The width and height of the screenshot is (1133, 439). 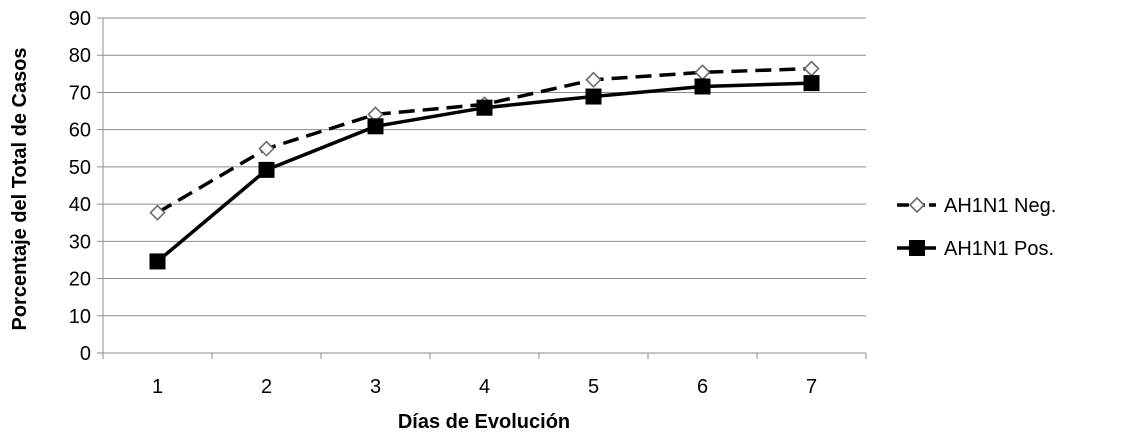 What do you see at coordinates (266, 387) in the screenshot?
I see `x-tick-label: 2` at bounding box center [266, 387].